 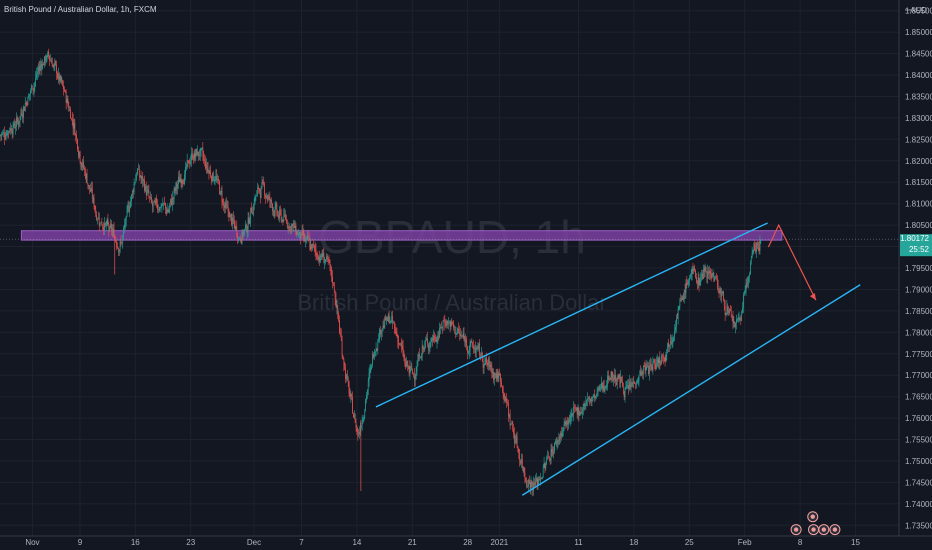 What do you see at coordinates (190, 542) in the screenshot?
I see `time-tick-label: 23` at bounding box center [190, 542].